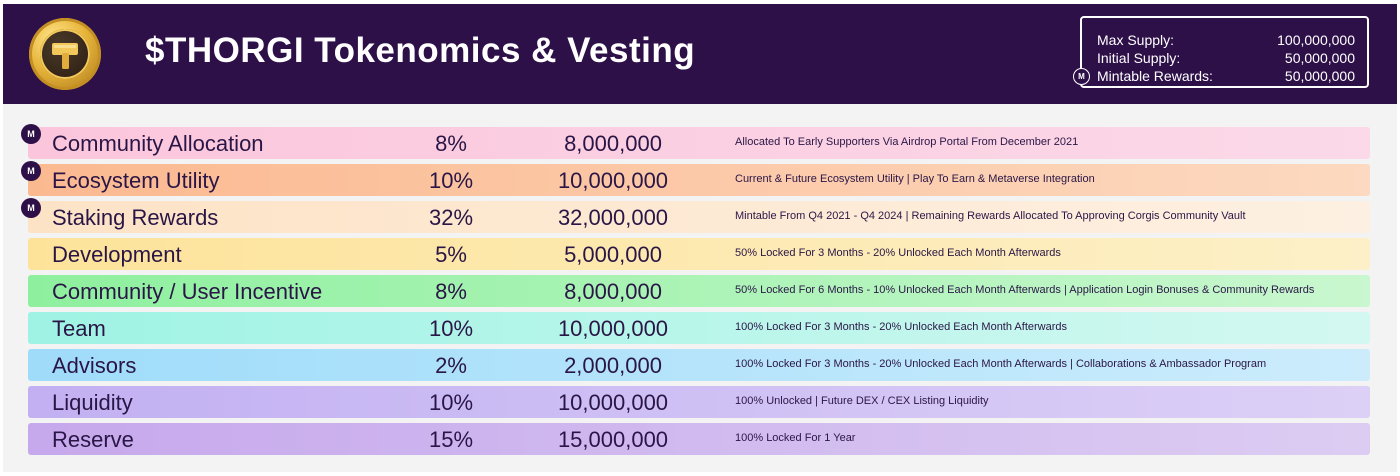 Image resolution: width=1400 pixels, height=476 pixels. What do you see at coordinates (117, 254) in the screenshot?
I see `allocation-name: Development` at bounding box center [117, 254].